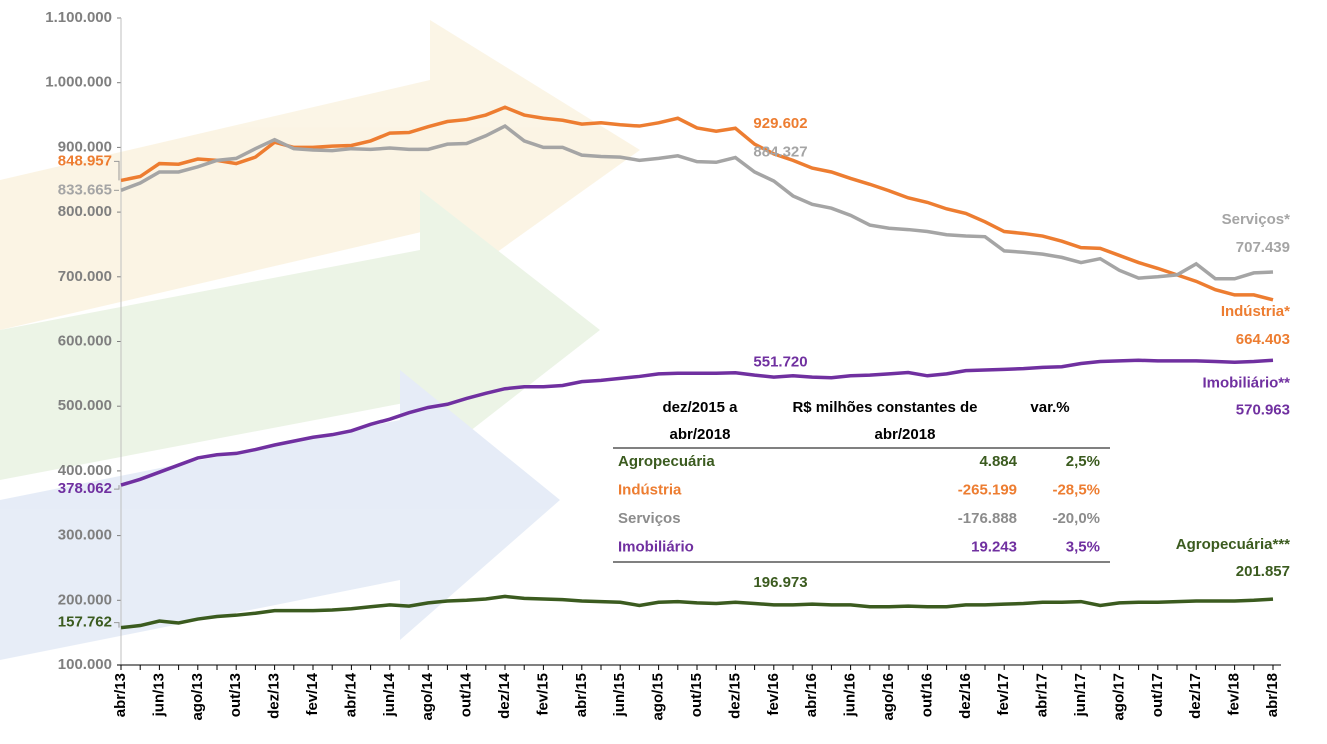  Describe the element at coordinates (504, 695) in the screenshot. I see `x-tick-label: dez/14` at that location.